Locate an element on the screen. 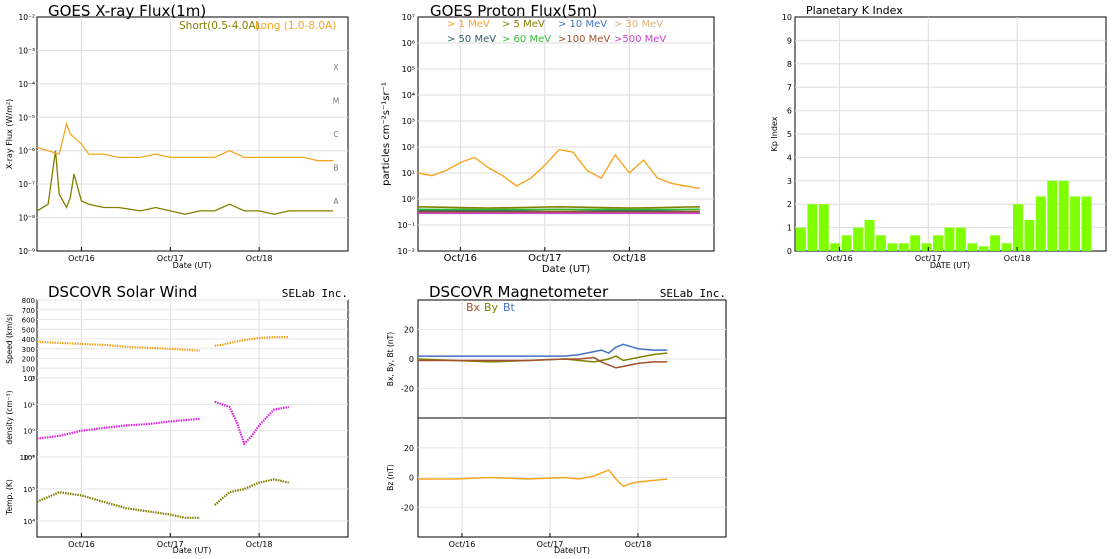  xray-ytick-label: 10⁻³ is located at coordinates (26, 50).